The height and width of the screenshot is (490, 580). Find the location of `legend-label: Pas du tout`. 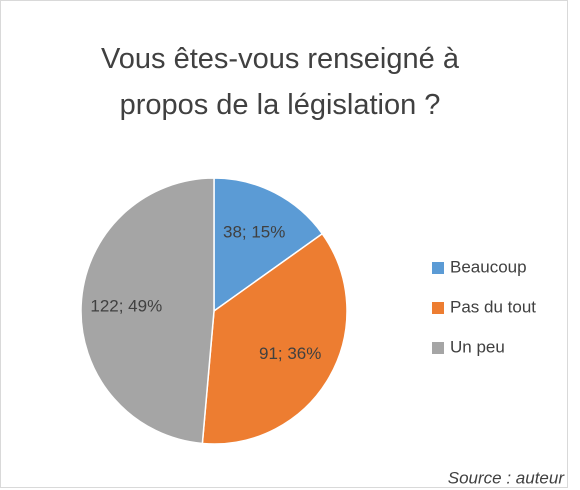

legend-label: Pas du tout is located at coordinates (493, 306).